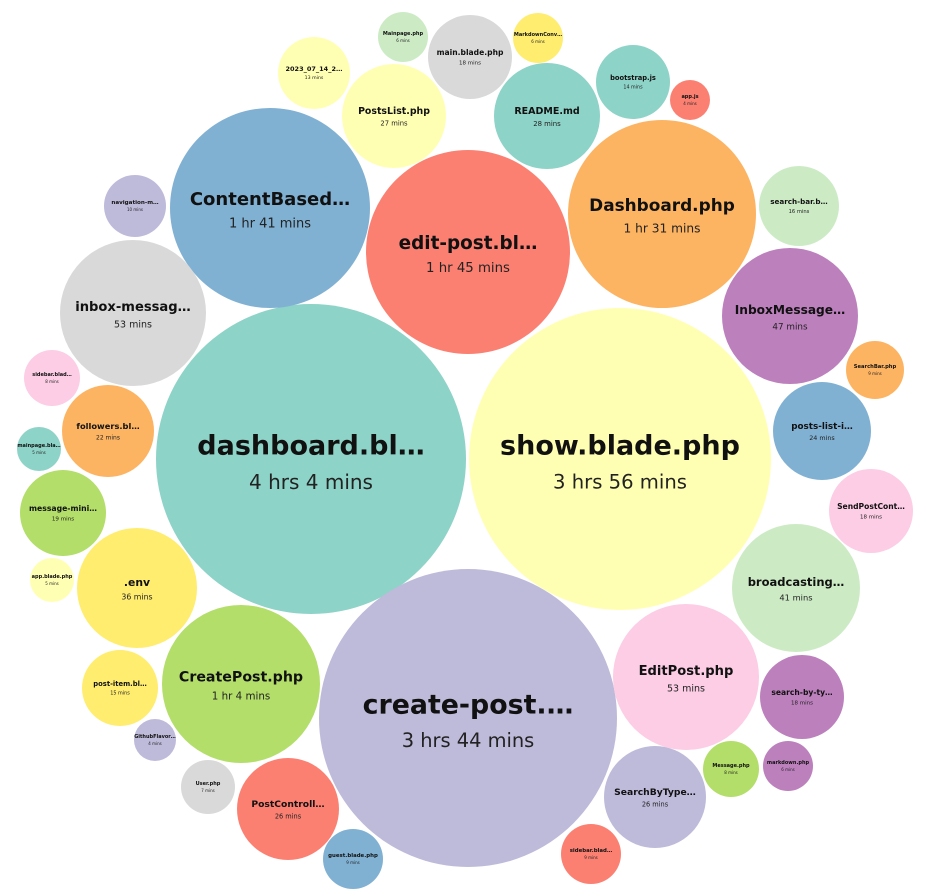 The height and width of the screenshot is (890, 944). I want to click on bubble-time-value: 1 hr 4 mins, so click(241, 696).